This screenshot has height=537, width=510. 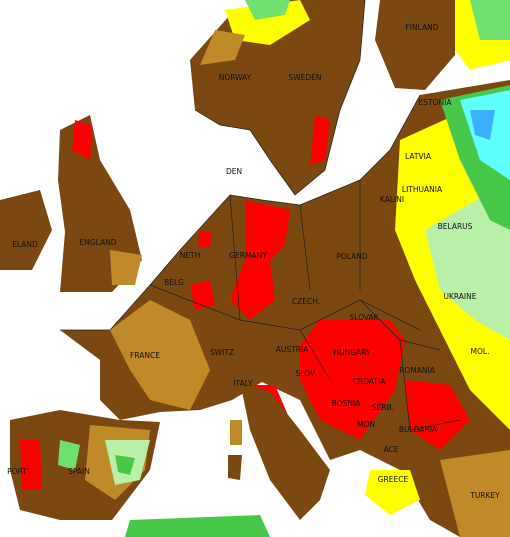 What do you see at coordinates (145, 355) in the screenshot?
I see `country-label: FRANCE` at bounding box center [145, 355].